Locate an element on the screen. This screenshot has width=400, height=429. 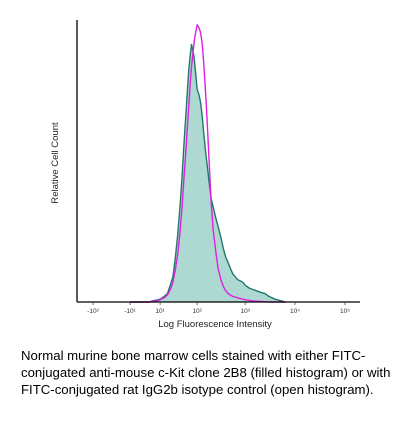
x-tick-label: 10⁵ is located at coordinates (345, 311).